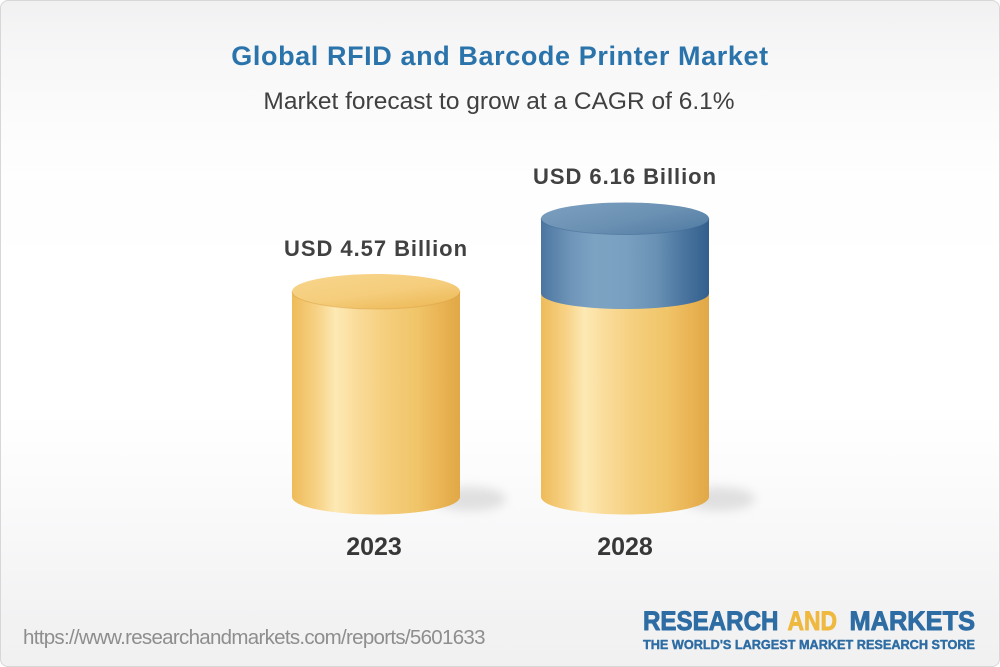 The height and width of the screenshot is (667, 1000). What do you see at coordinates (813, 621) in the screenshot?
I see `svg-text: AND` at bounding box center [813, 621].